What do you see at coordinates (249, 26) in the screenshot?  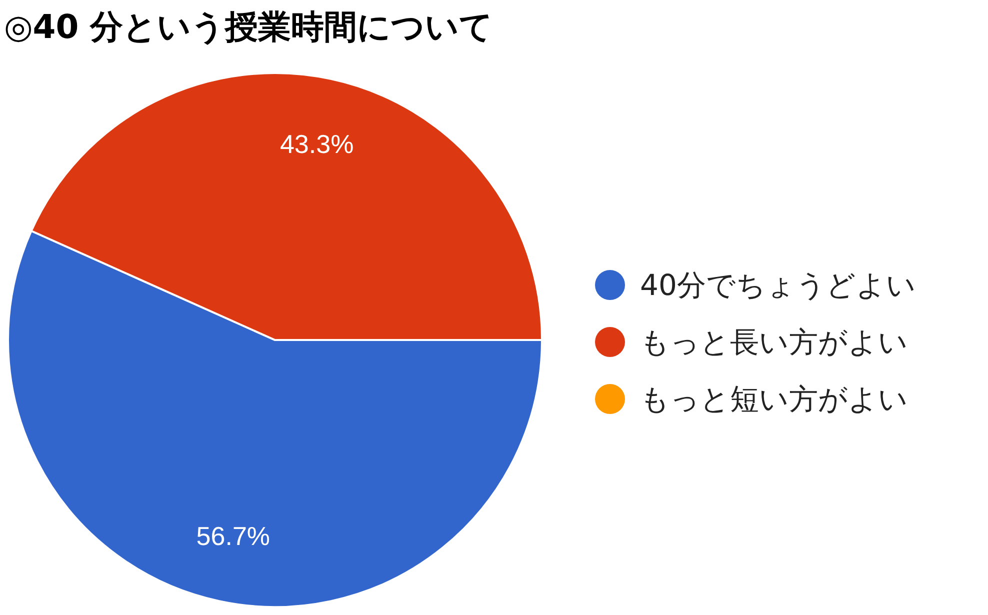 I see `chart-title: ◎40 分という授業時間について` at bounding box center [249, 26].